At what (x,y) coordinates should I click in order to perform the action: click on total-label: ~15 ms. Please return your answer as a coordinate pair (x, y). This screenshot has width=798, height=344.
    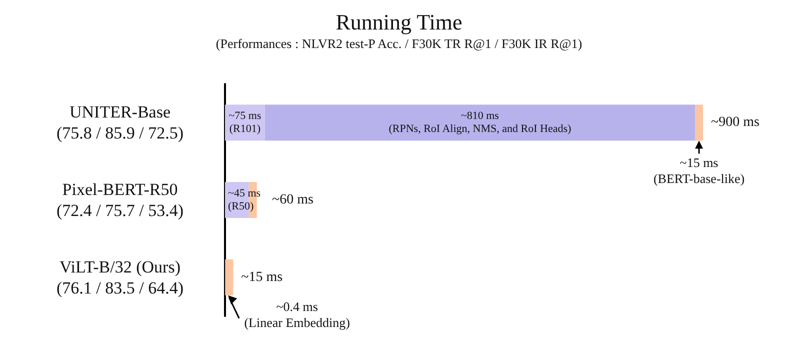
    Looking at the image, I should click on (262, 277).